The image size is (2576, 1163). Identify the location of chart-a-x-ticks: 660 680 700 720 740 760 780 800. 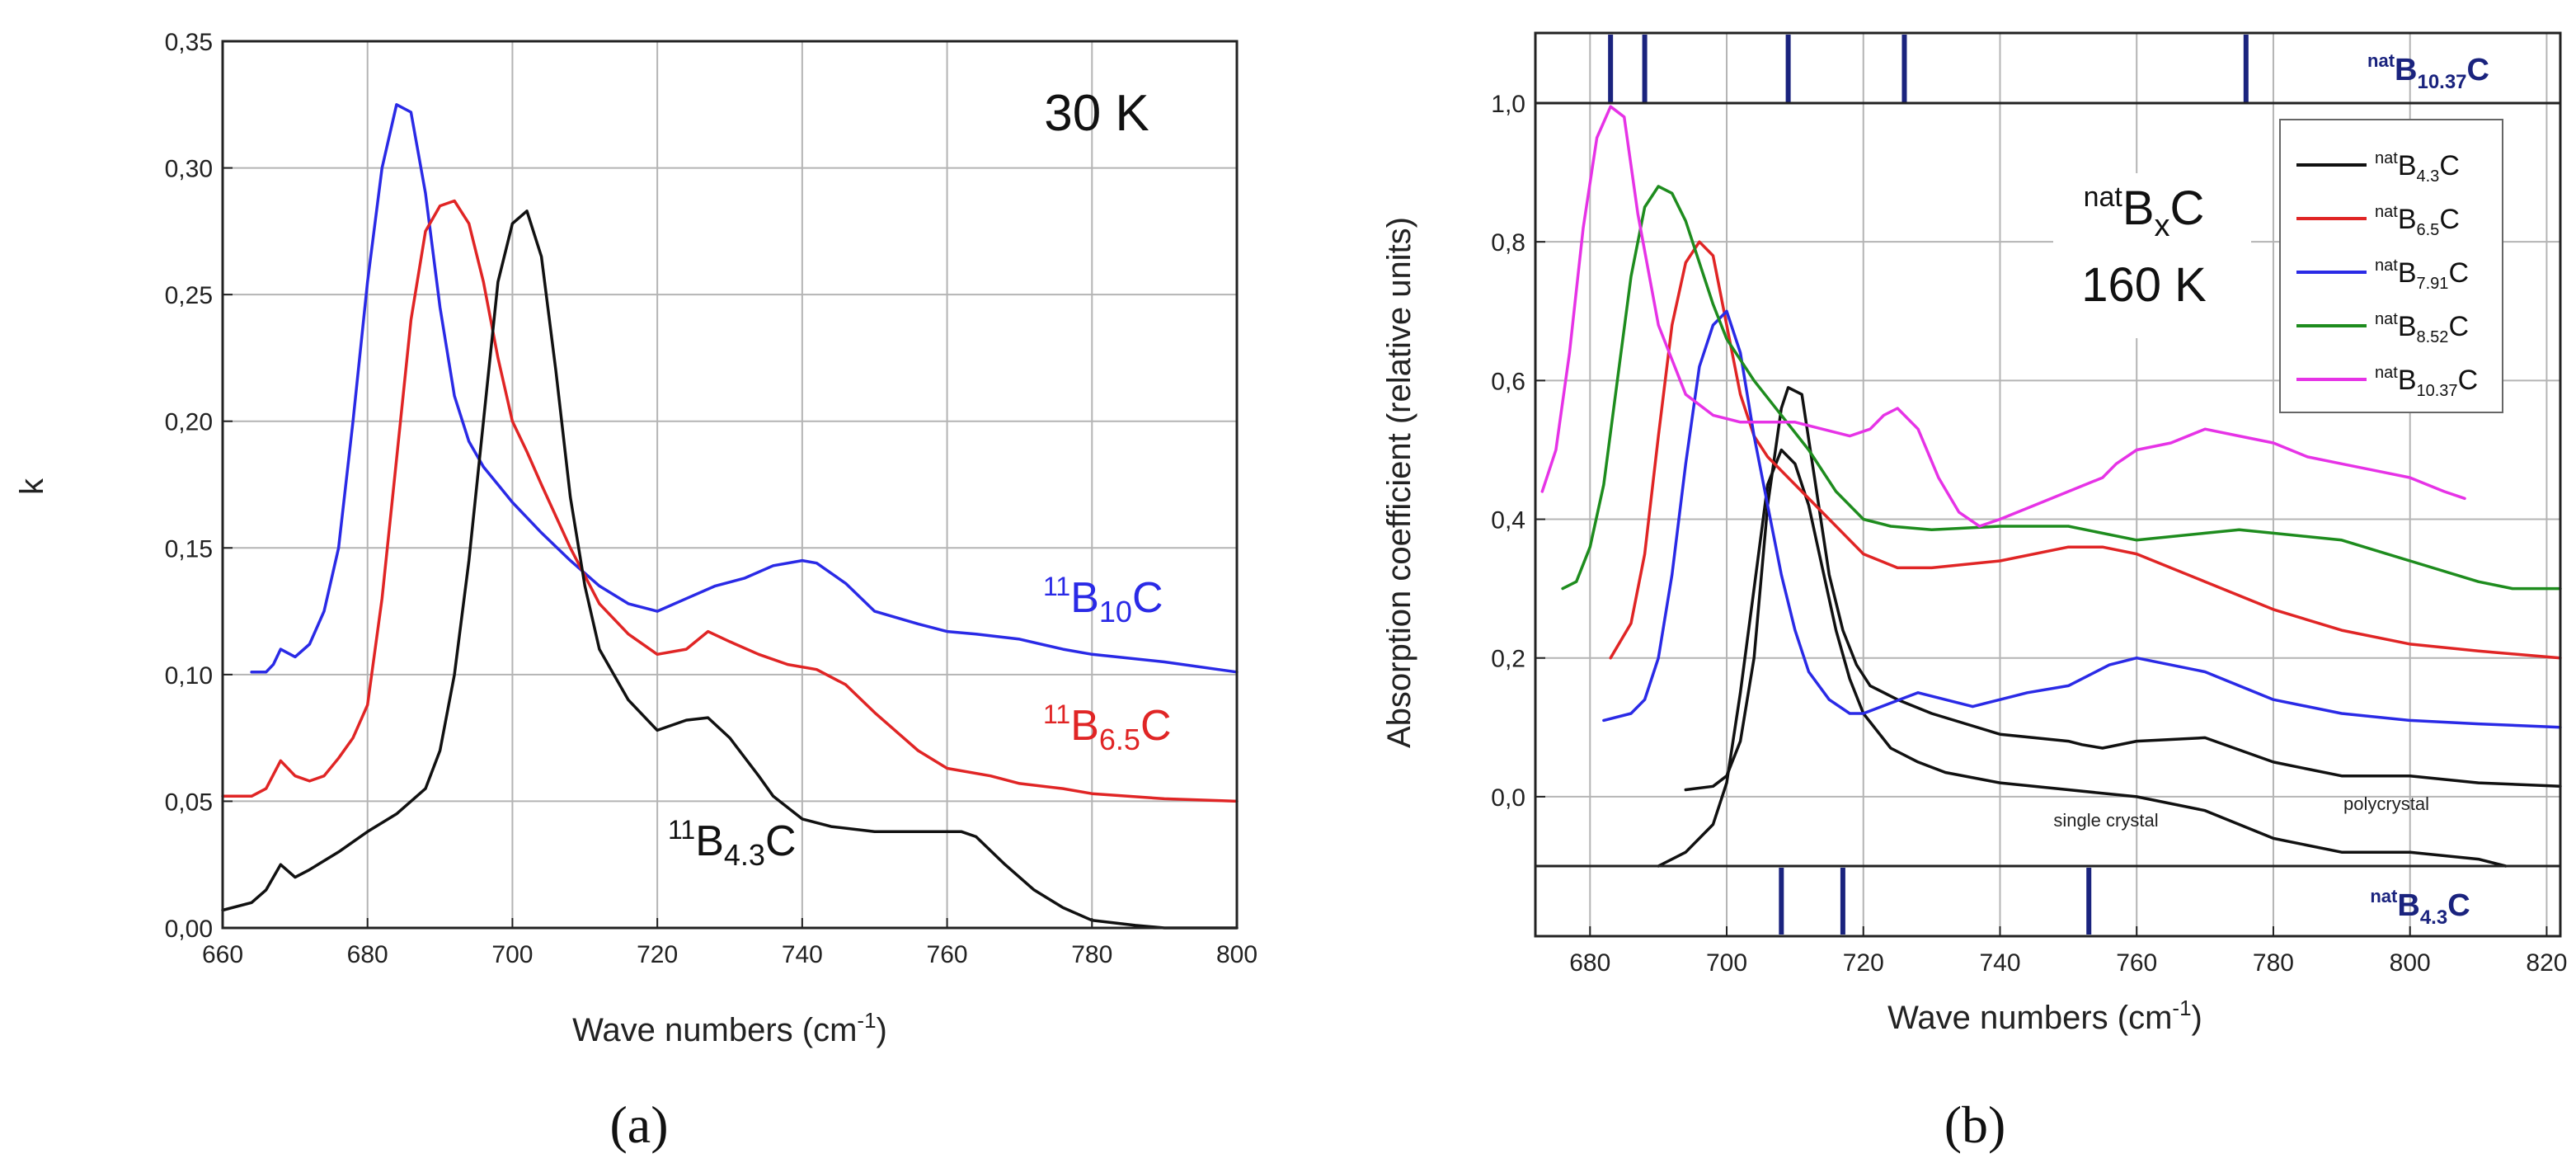
(729, 943).